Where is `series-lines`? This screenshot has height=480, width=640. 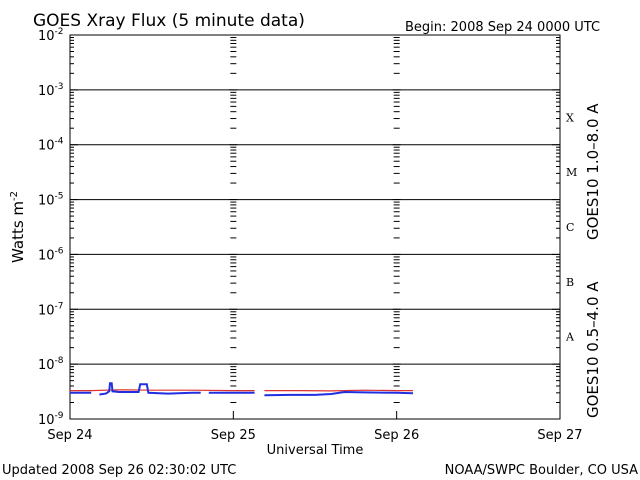 series-lines is located at coordinates (242, 389).